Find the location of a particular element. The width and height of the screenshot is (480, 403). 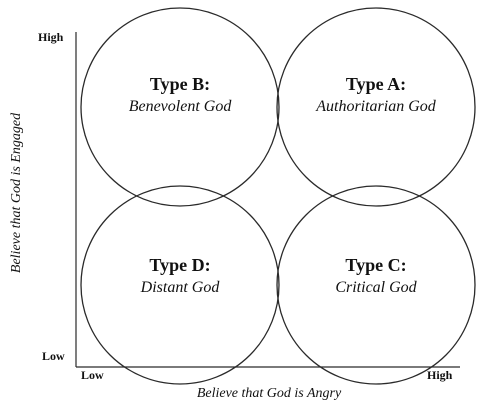

y-axis-title: Believe that God is Engaged is located at coordinates (16, 192).